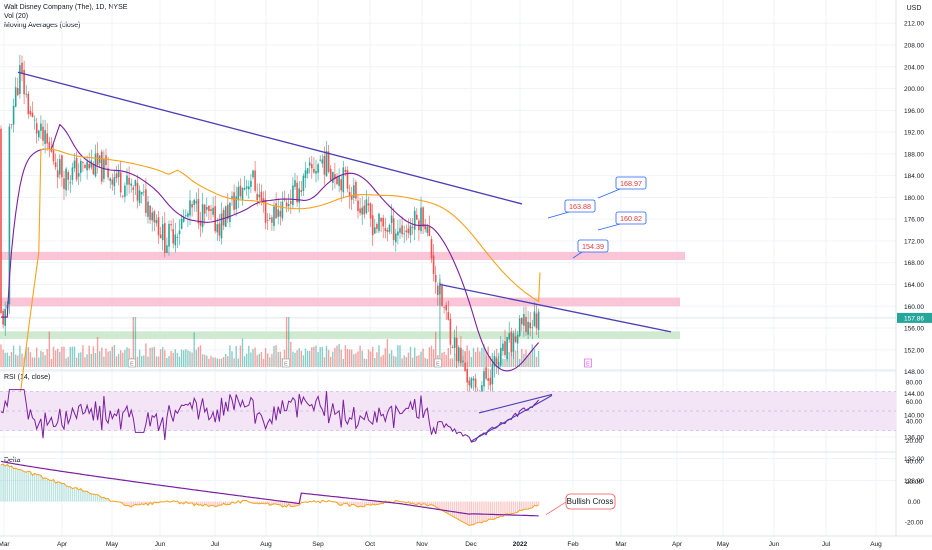 The width and height of the screenshot is (932, 550). I want to click on rsi-legend: RSI (14, close), so click(27, 377).